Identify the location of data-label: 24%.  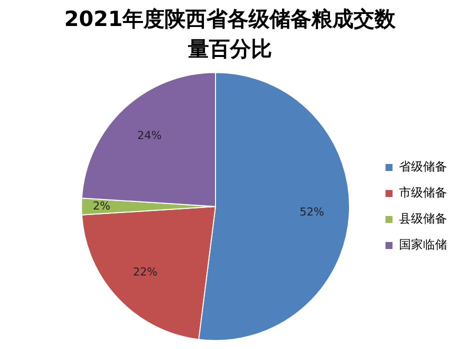
(149, 135).